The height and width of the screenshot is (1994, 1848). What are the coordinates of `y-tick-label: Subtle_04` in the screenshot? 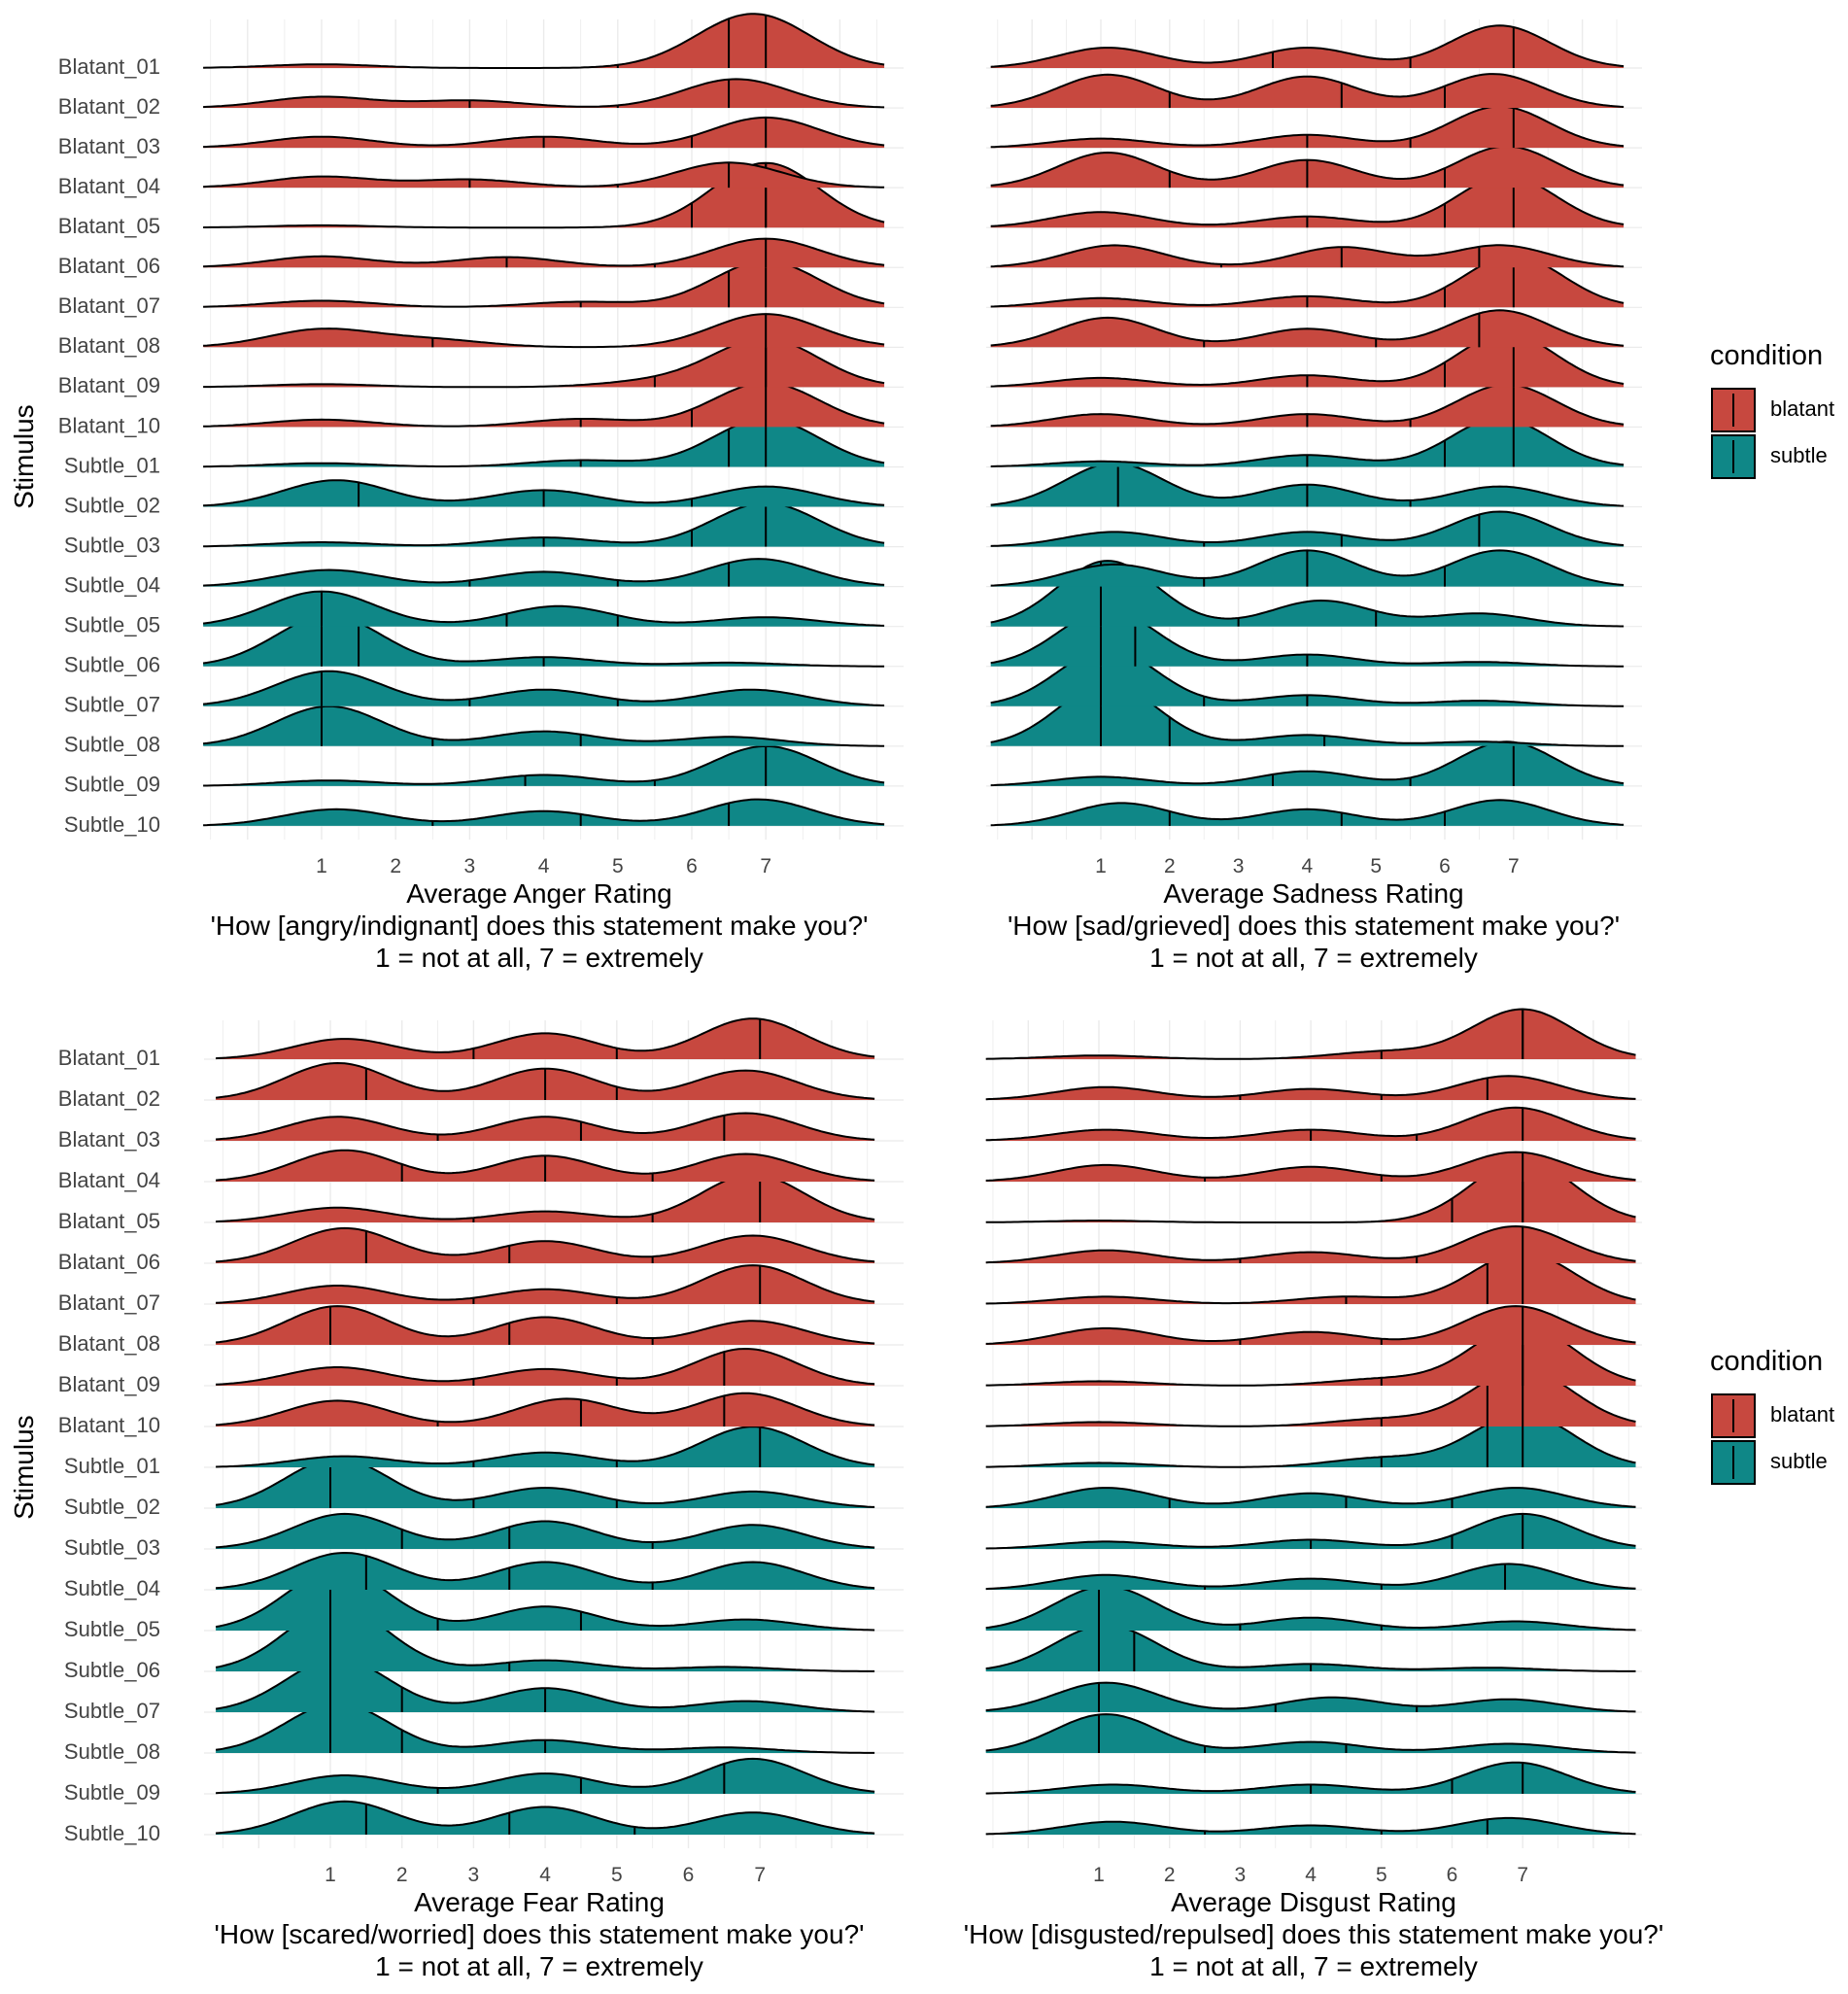 It's located at (112, 1588).